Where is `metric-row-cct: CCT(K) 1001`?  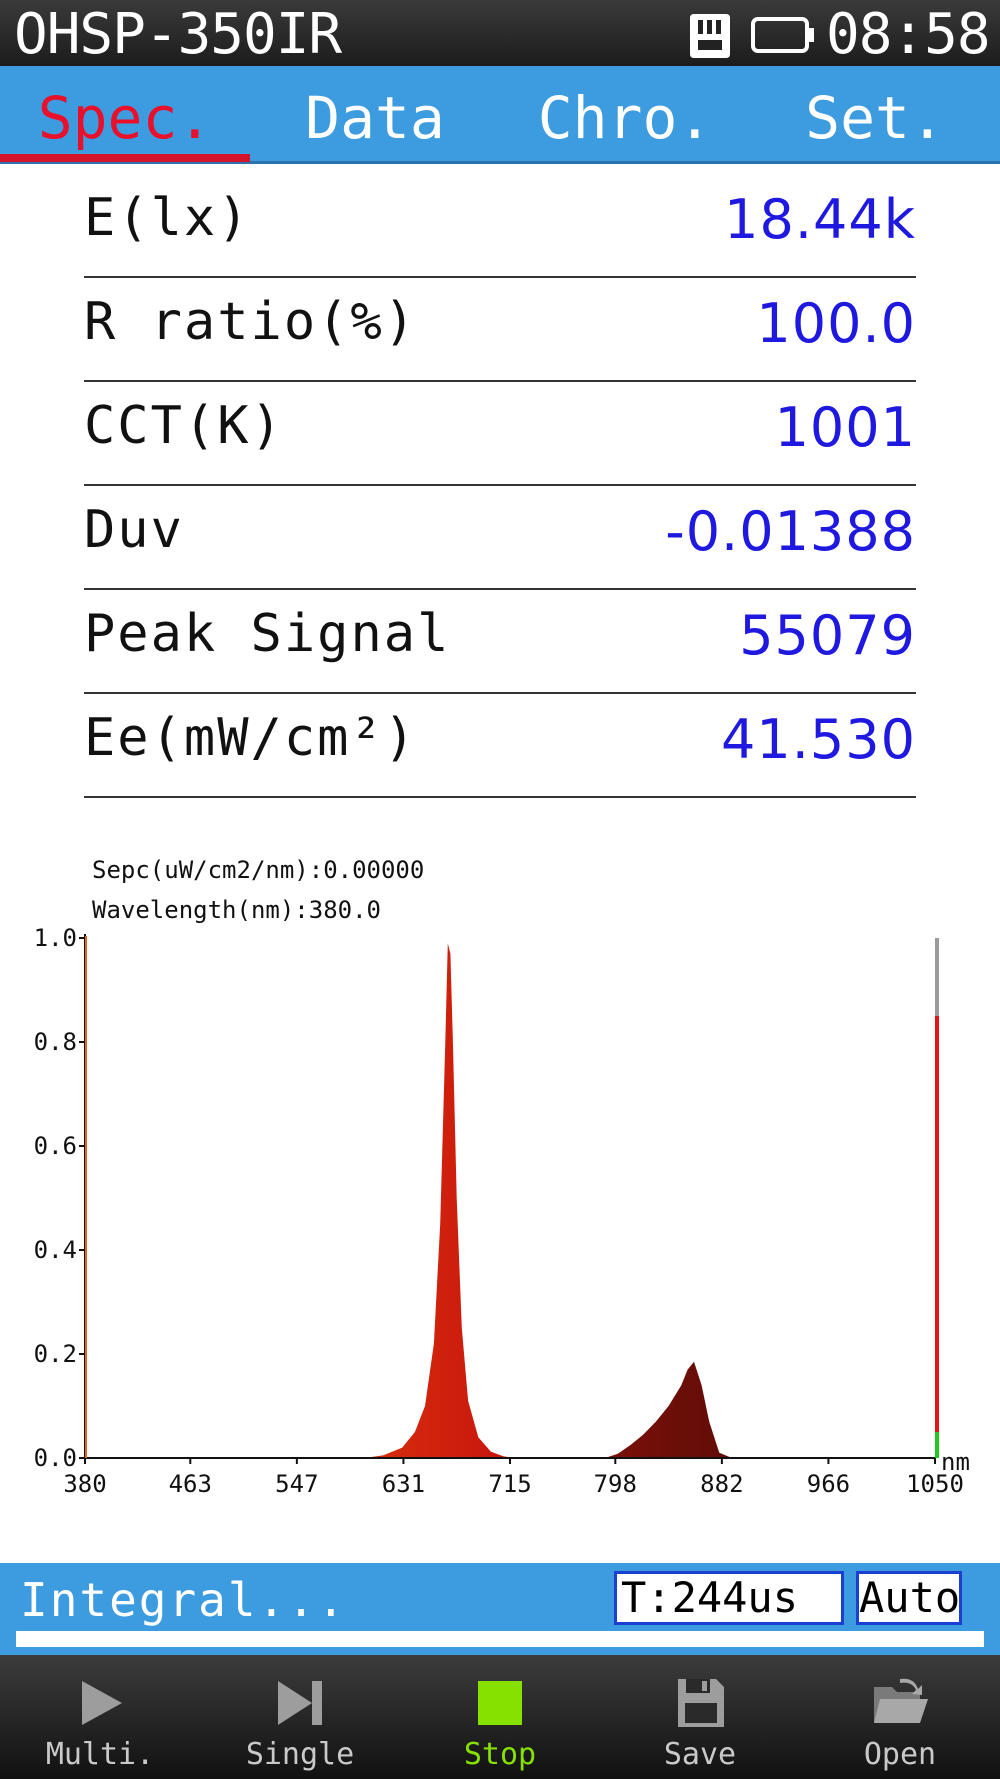 metric-row-cct: CCT(K) 1001 is located at coordinates (500, 434).